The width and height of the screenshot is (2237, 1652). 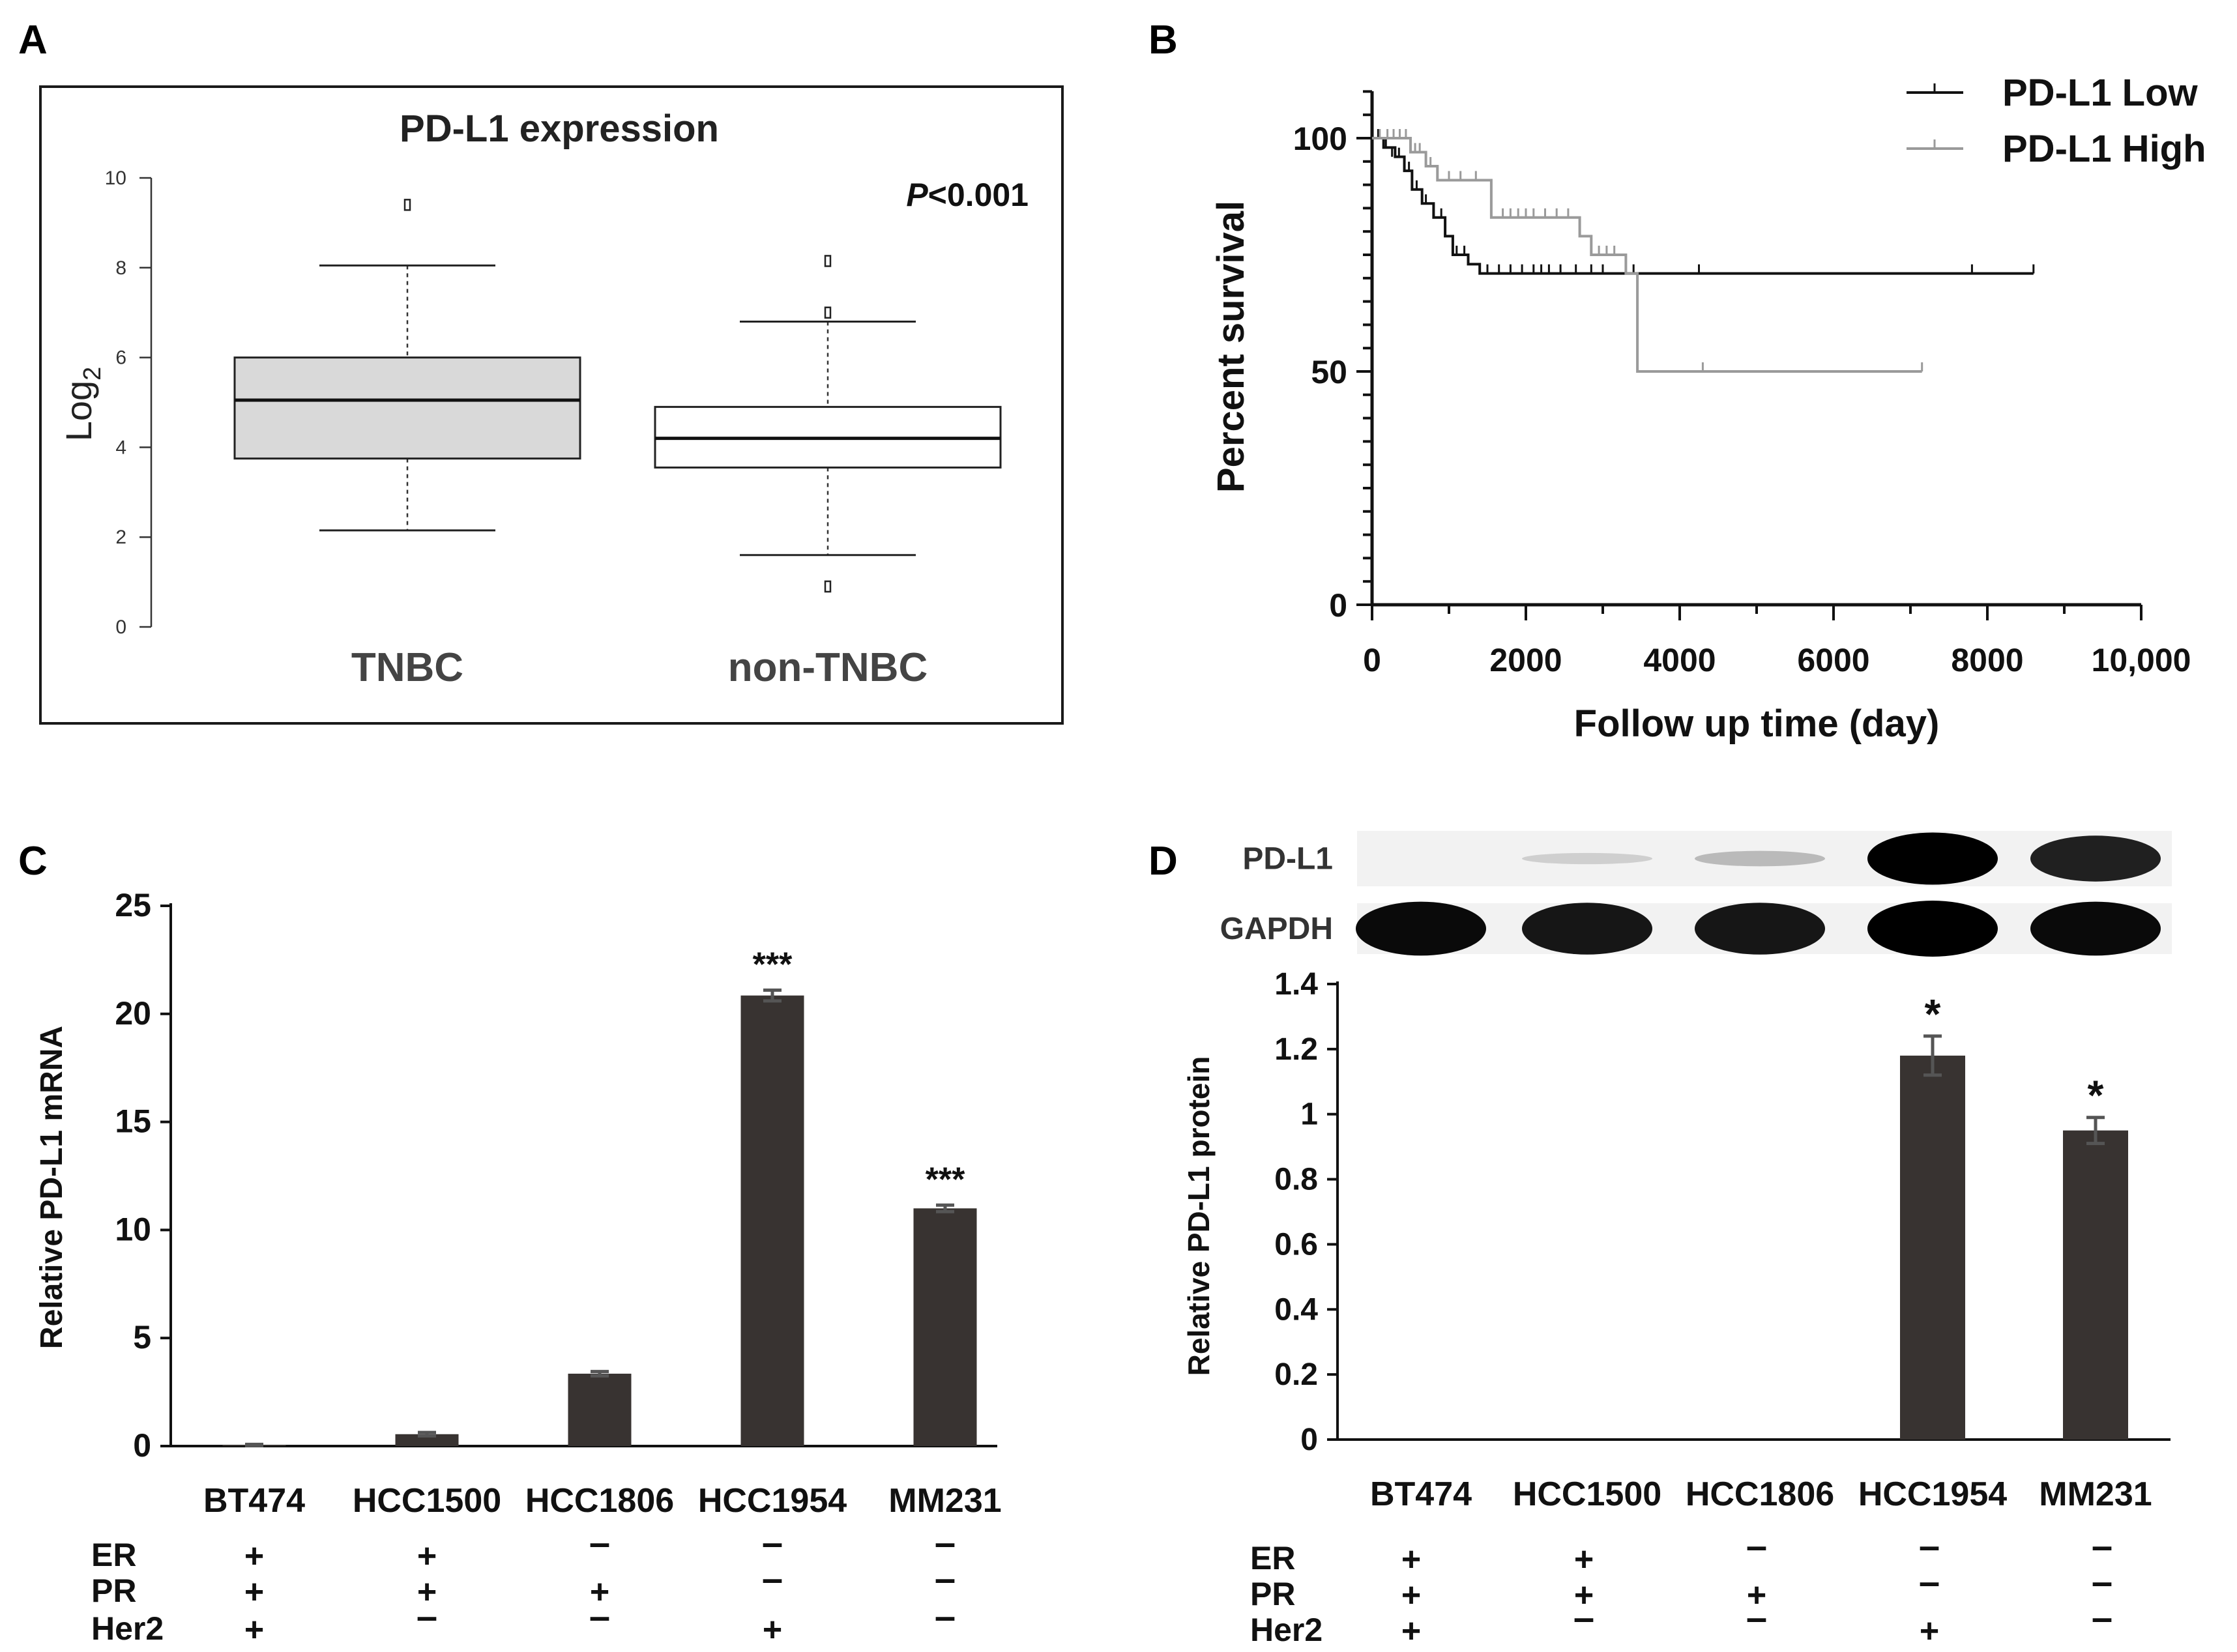 What do you see at coordinates (407, 408) in the screenshot?
I see `a-box-tnbc` at bounding box center [407, 408].